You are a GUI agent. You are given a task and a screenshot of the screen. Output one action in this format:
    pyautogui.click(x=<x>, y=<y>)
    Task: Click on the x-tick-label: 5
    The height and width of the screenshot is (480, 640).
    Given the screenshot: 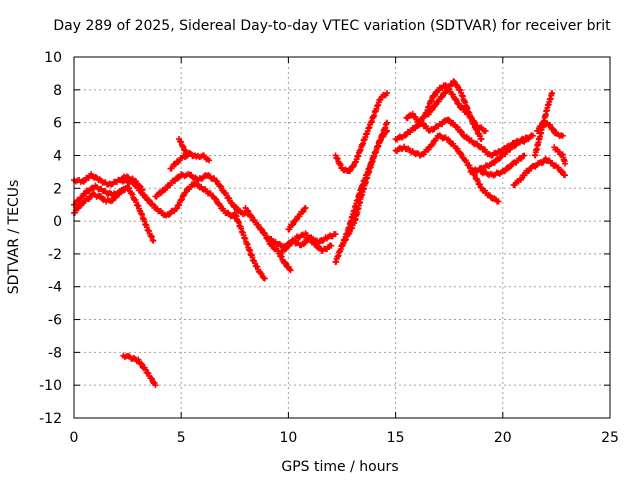 What is the action you would take?
    pyautogui.click(x=181, y=438)
    